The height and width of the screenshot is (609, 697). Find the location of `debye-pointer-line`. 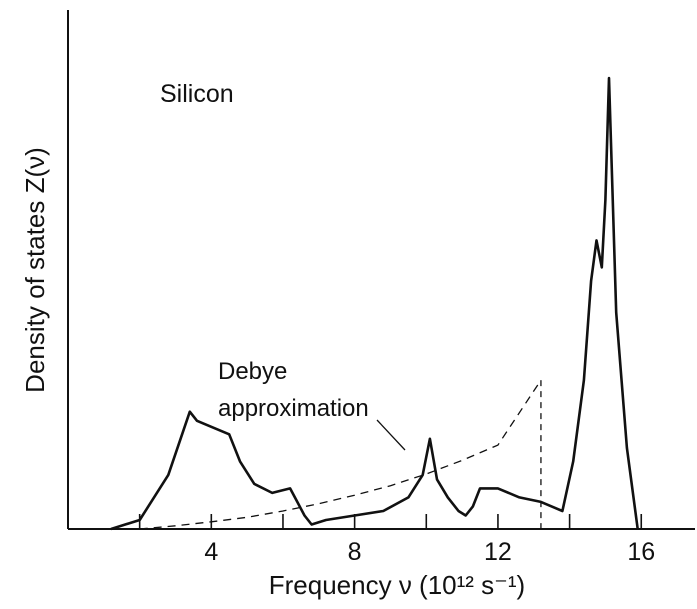

debye-pointer-line is located at coordinates (391, 435).